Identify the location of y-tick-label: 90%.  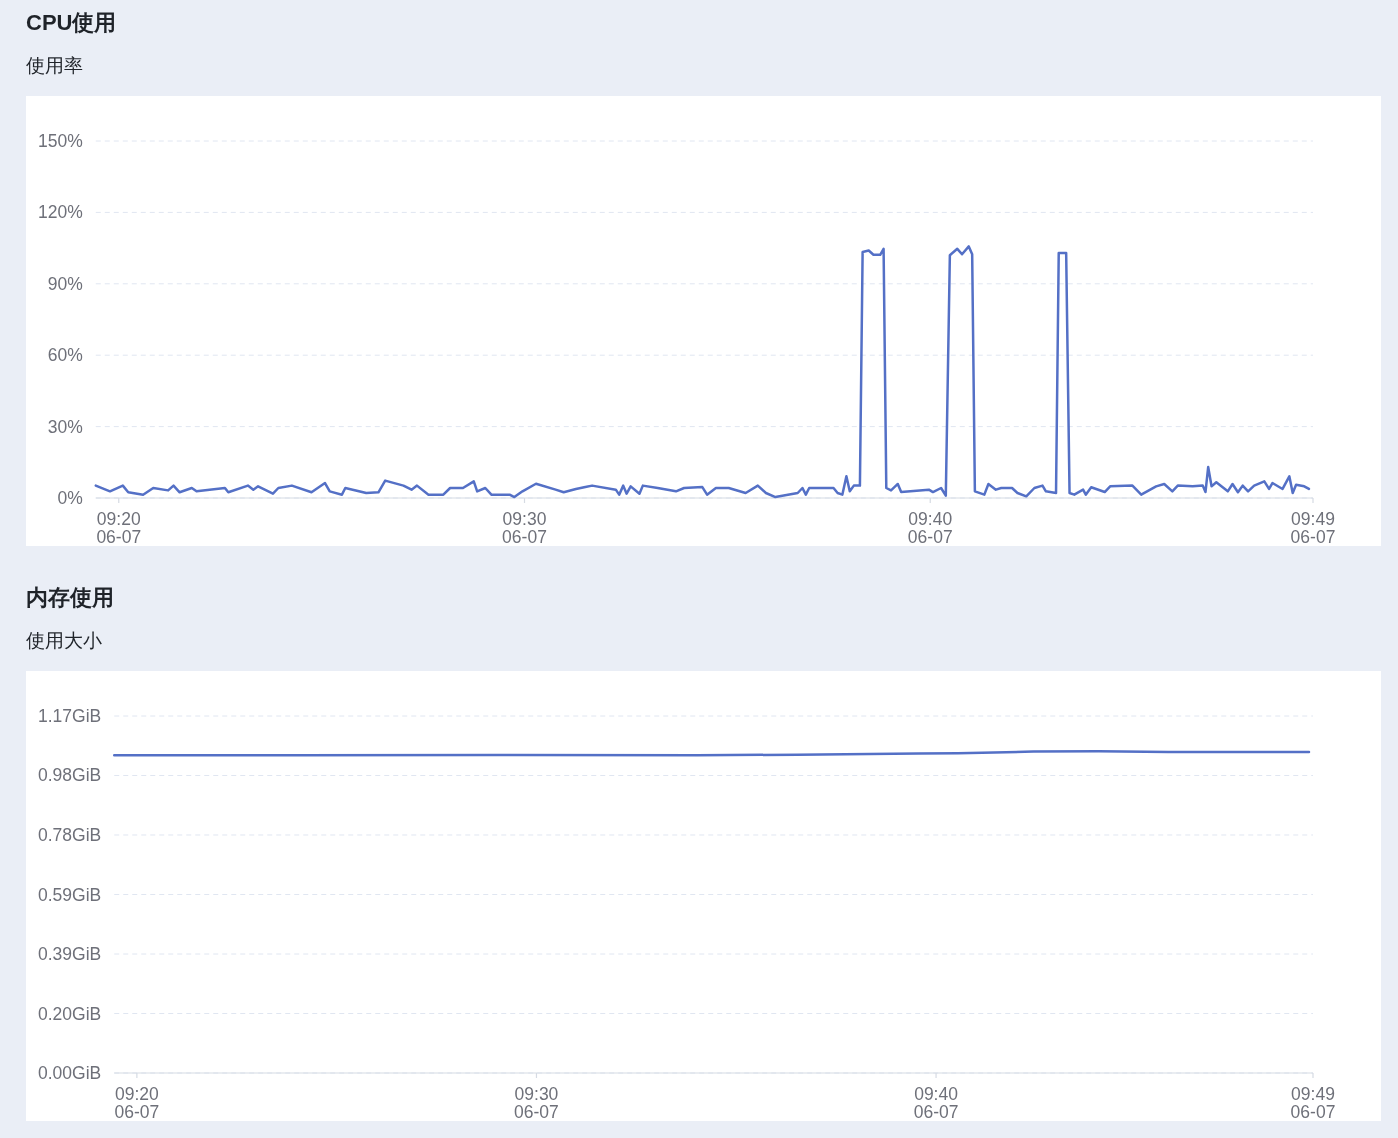
(65, 283).